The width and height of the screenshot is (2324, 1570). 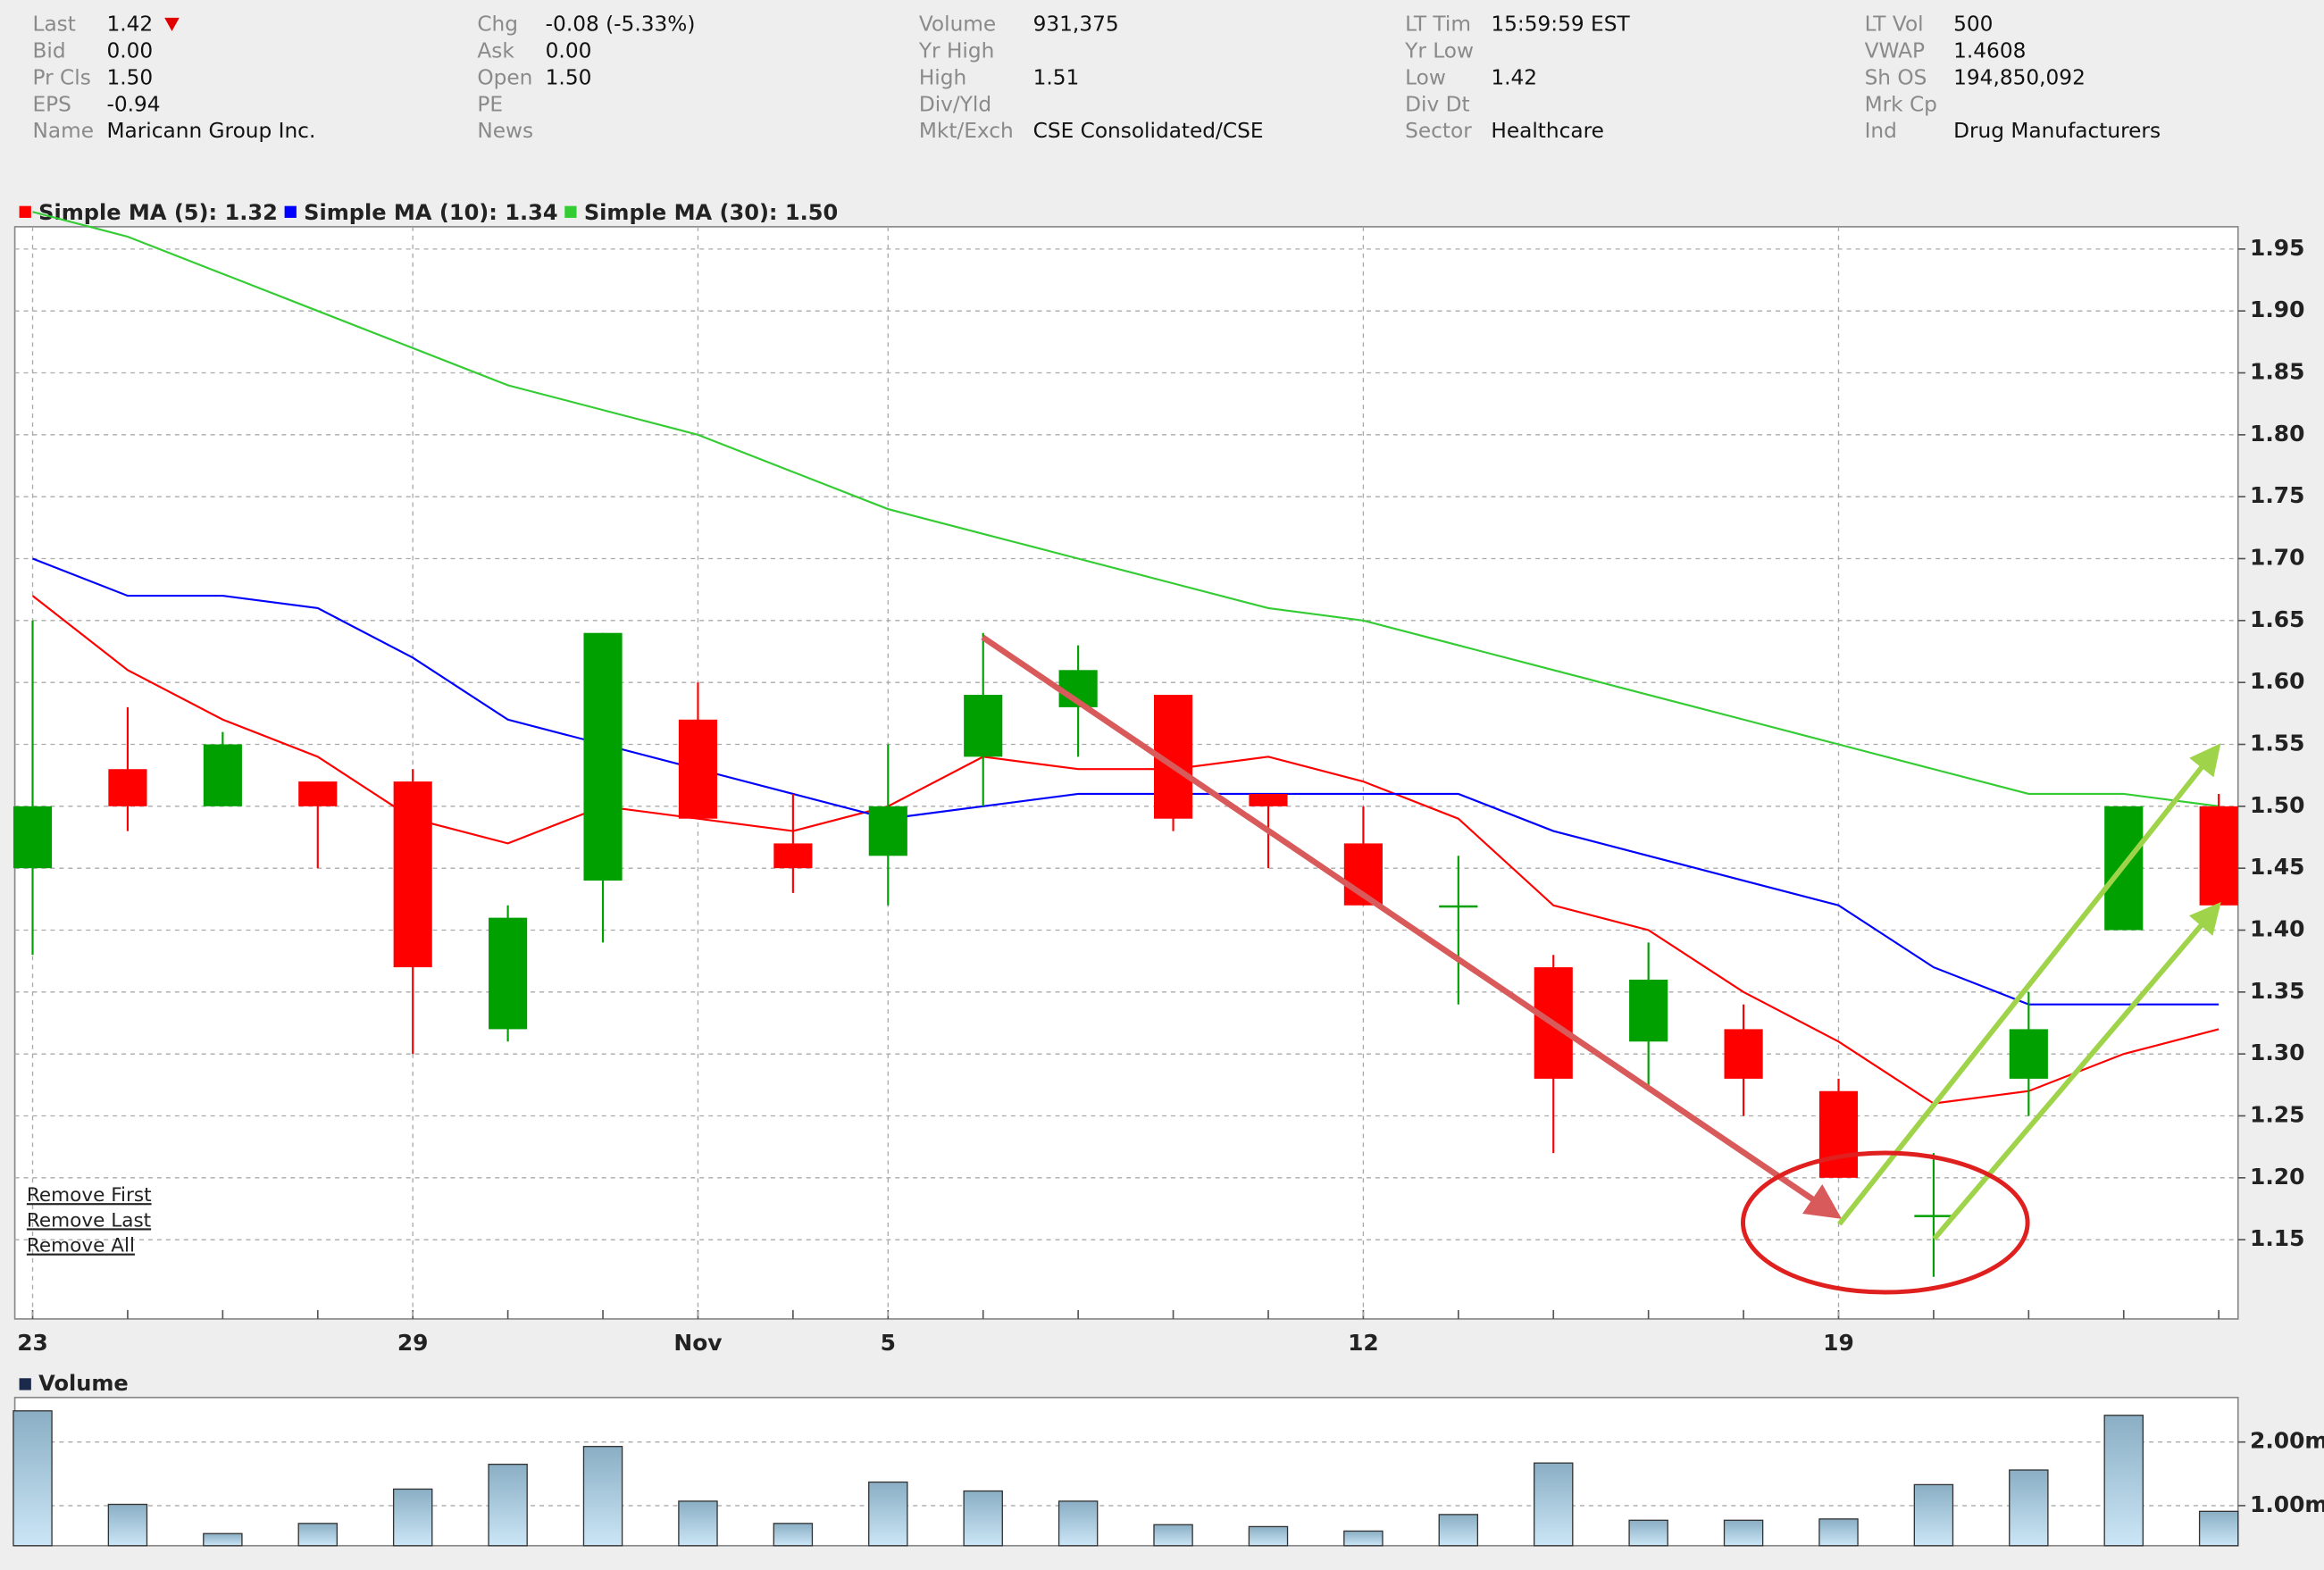 I want to click on field-label: Chg, so click(x=497, y=25).